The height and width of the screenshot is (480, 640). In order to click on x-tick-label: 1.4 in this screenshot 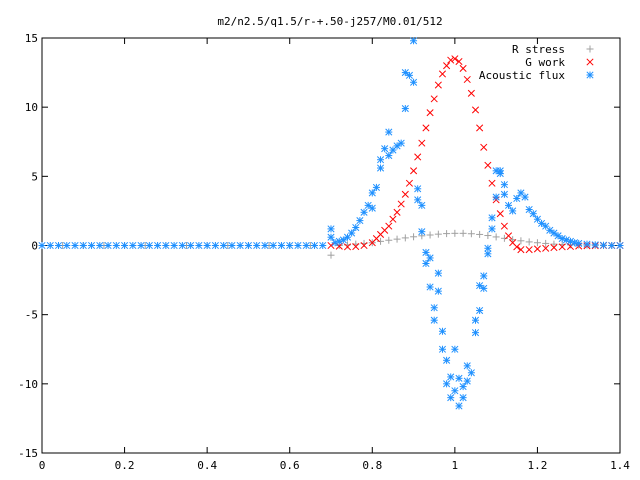, I will do `click(620, 465)`.